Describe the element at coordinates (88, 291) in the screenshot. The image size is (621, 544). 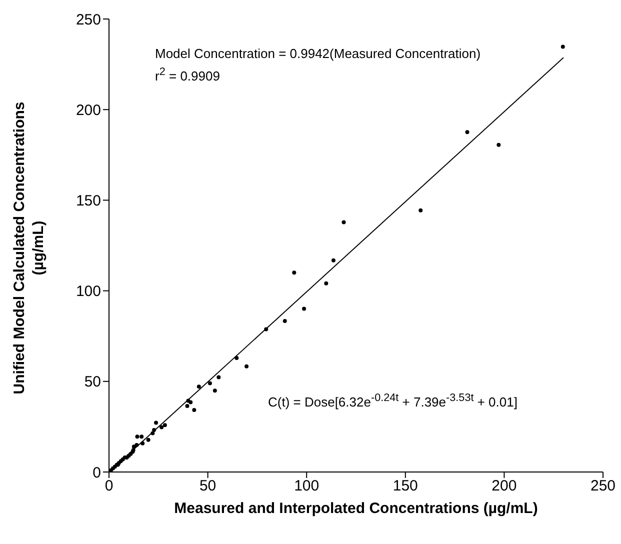
I see `y-tick-label: 100` at that location.